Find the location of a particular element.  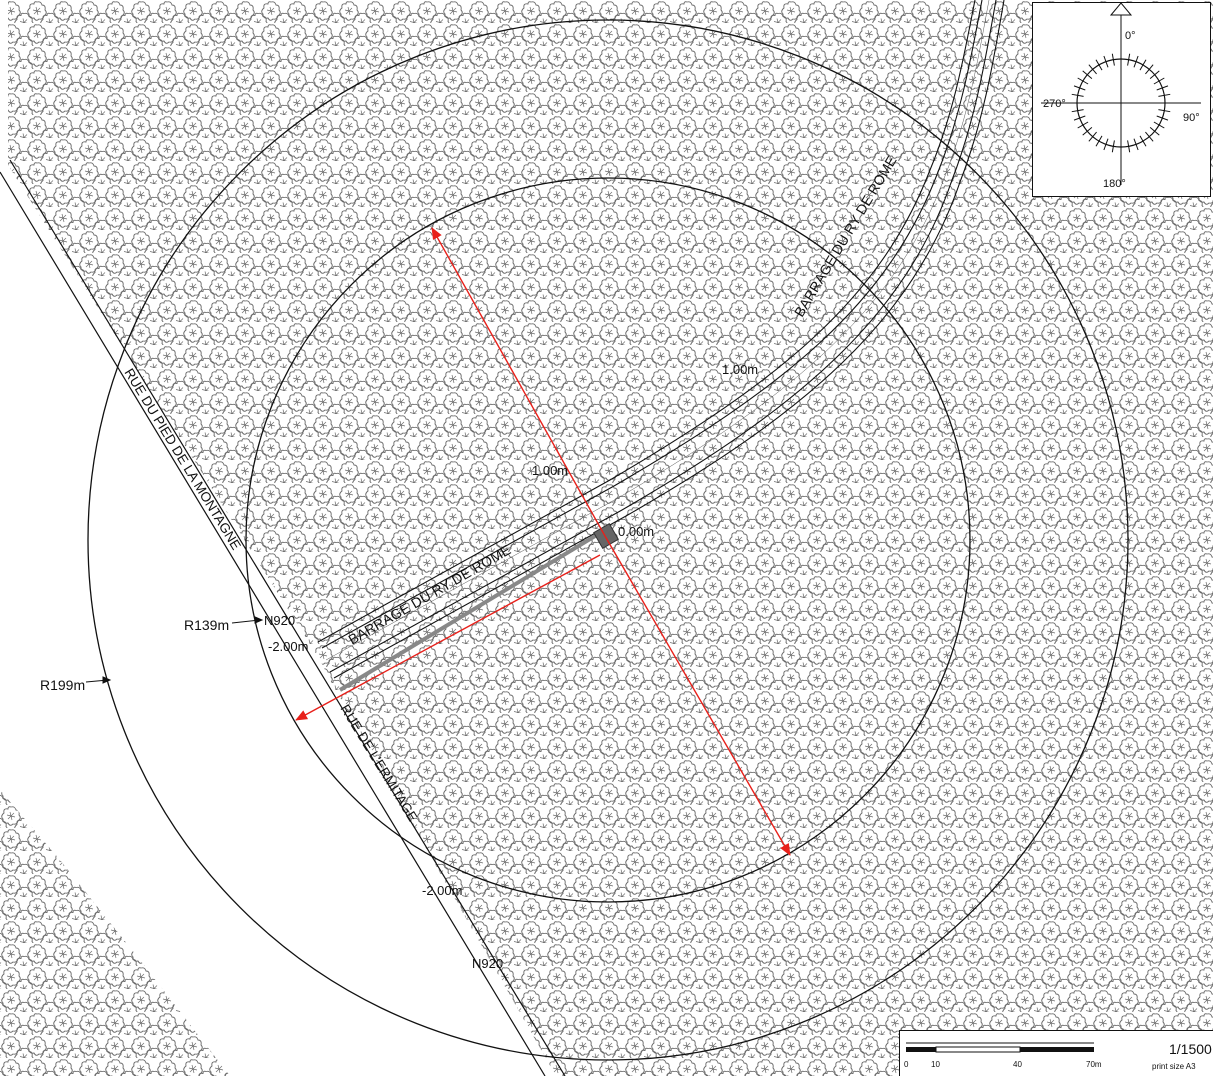

scale-bar is located at coordinates (1000, 1047).